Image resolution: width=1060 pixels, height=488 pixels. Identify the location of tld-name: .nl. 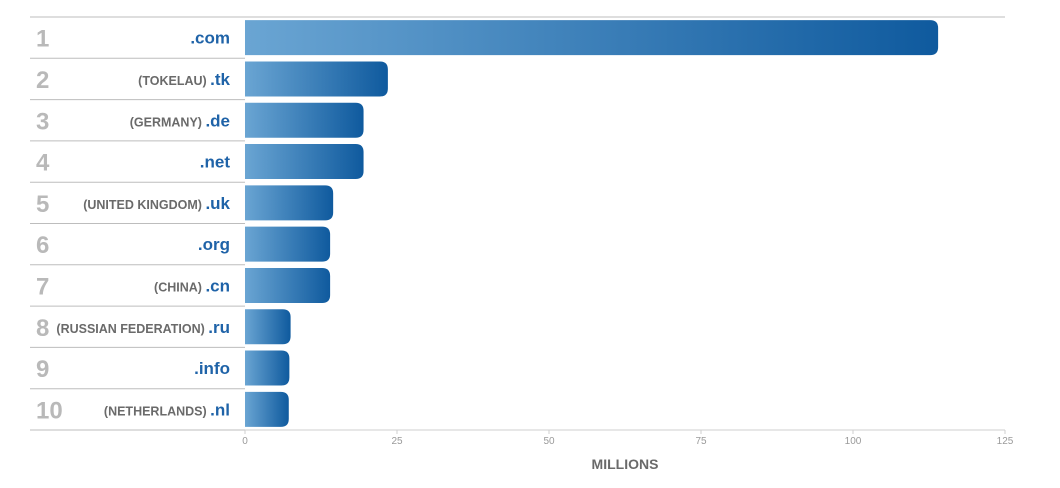
(220, 409).